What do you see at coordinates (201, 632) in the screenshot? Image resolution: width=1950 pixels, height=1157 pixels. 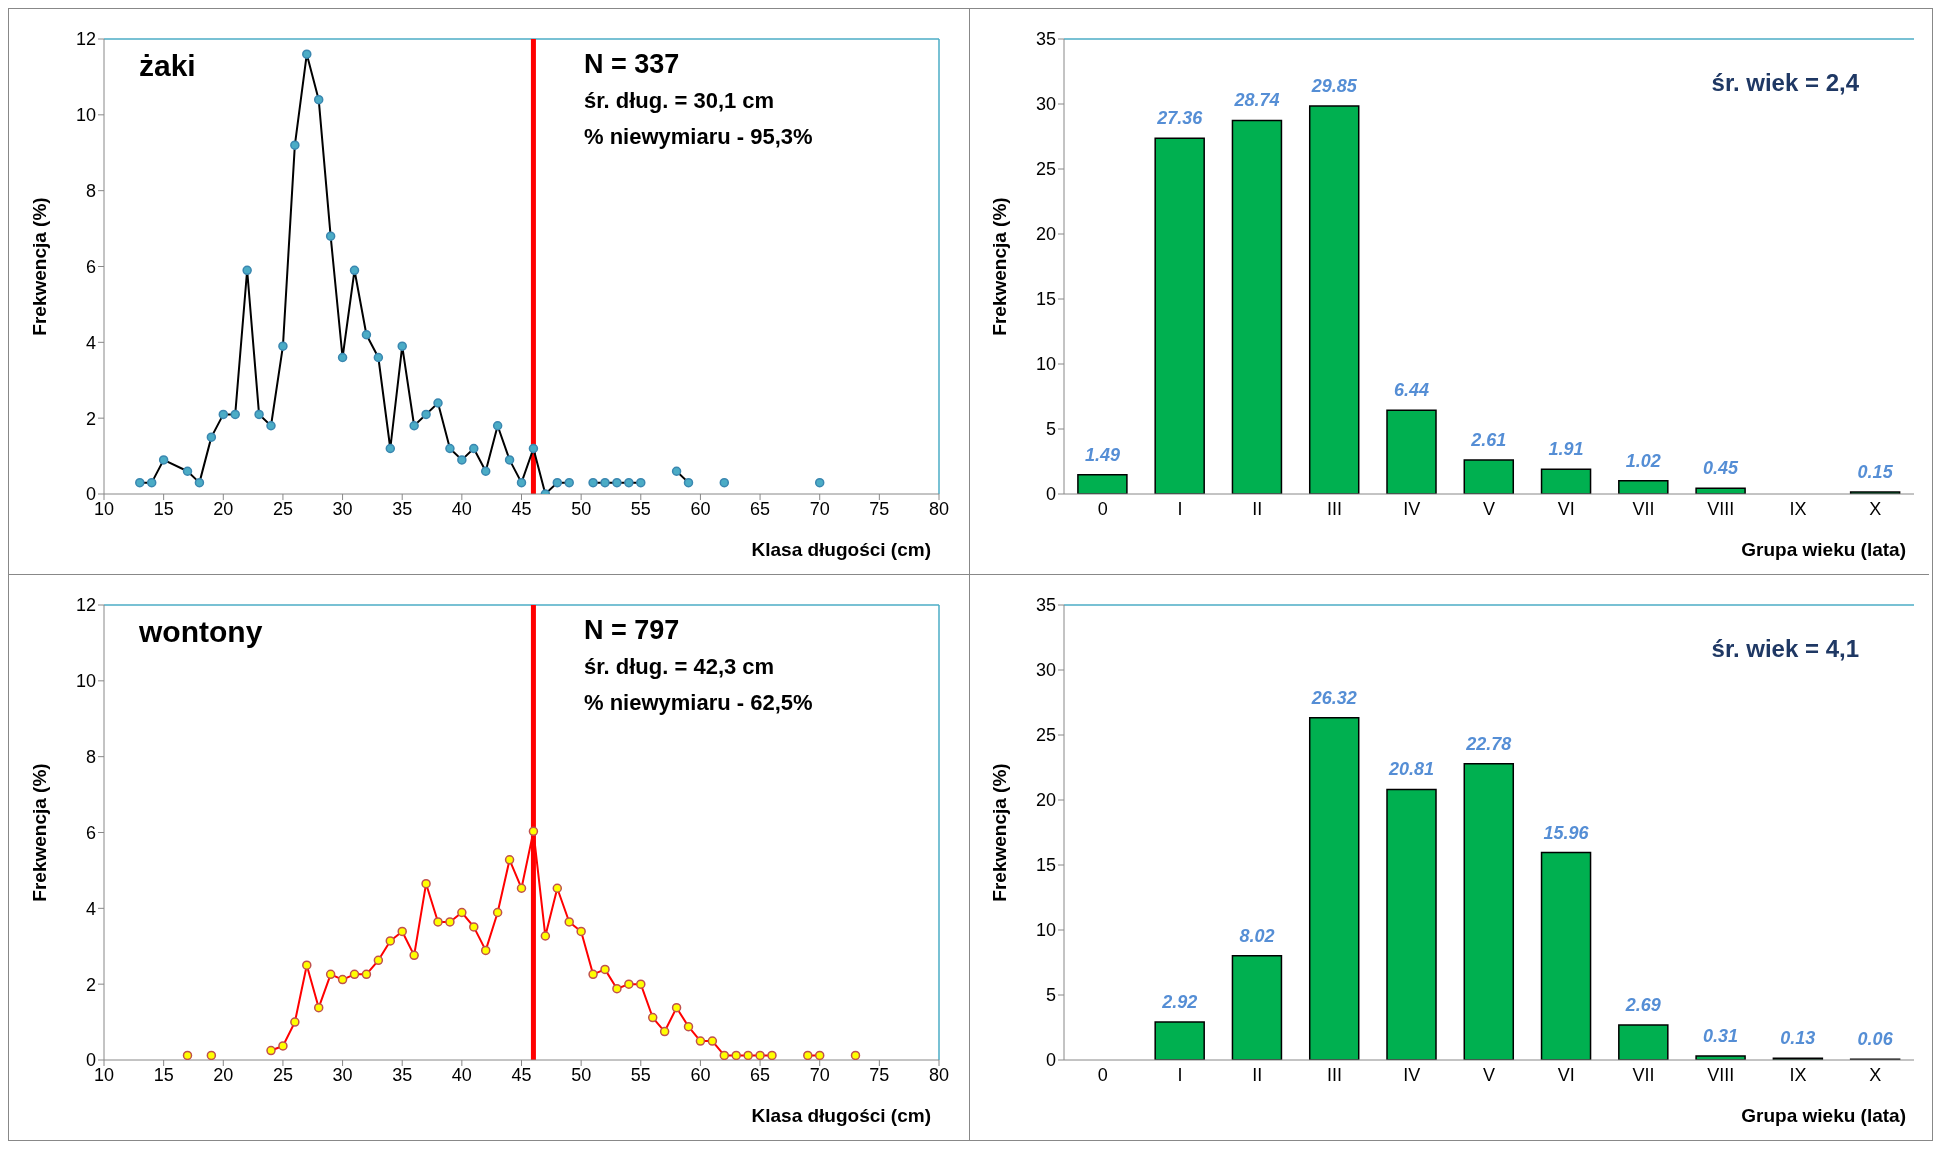 I see `annotation: wontony` at bounding box center [201, 632].